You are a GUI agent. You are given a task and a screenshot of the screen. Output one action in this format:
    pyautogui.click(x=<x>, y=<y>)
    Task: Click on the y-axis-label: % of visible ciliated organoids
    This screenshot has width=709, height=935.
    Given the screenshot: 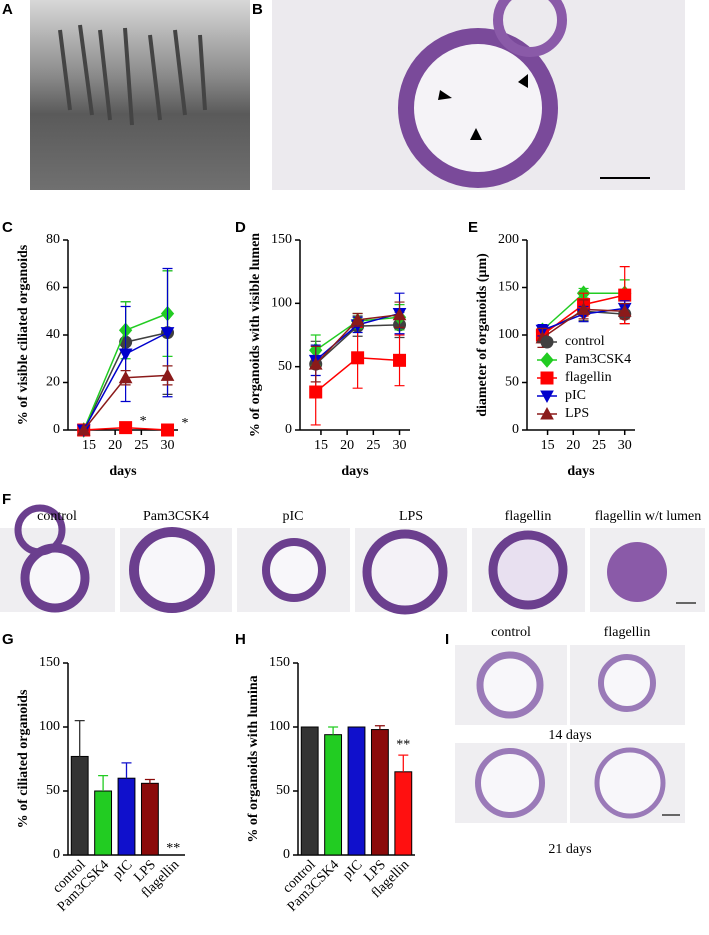 What is the action you would take?
    pyautogui.click(x=23, y=334)
    